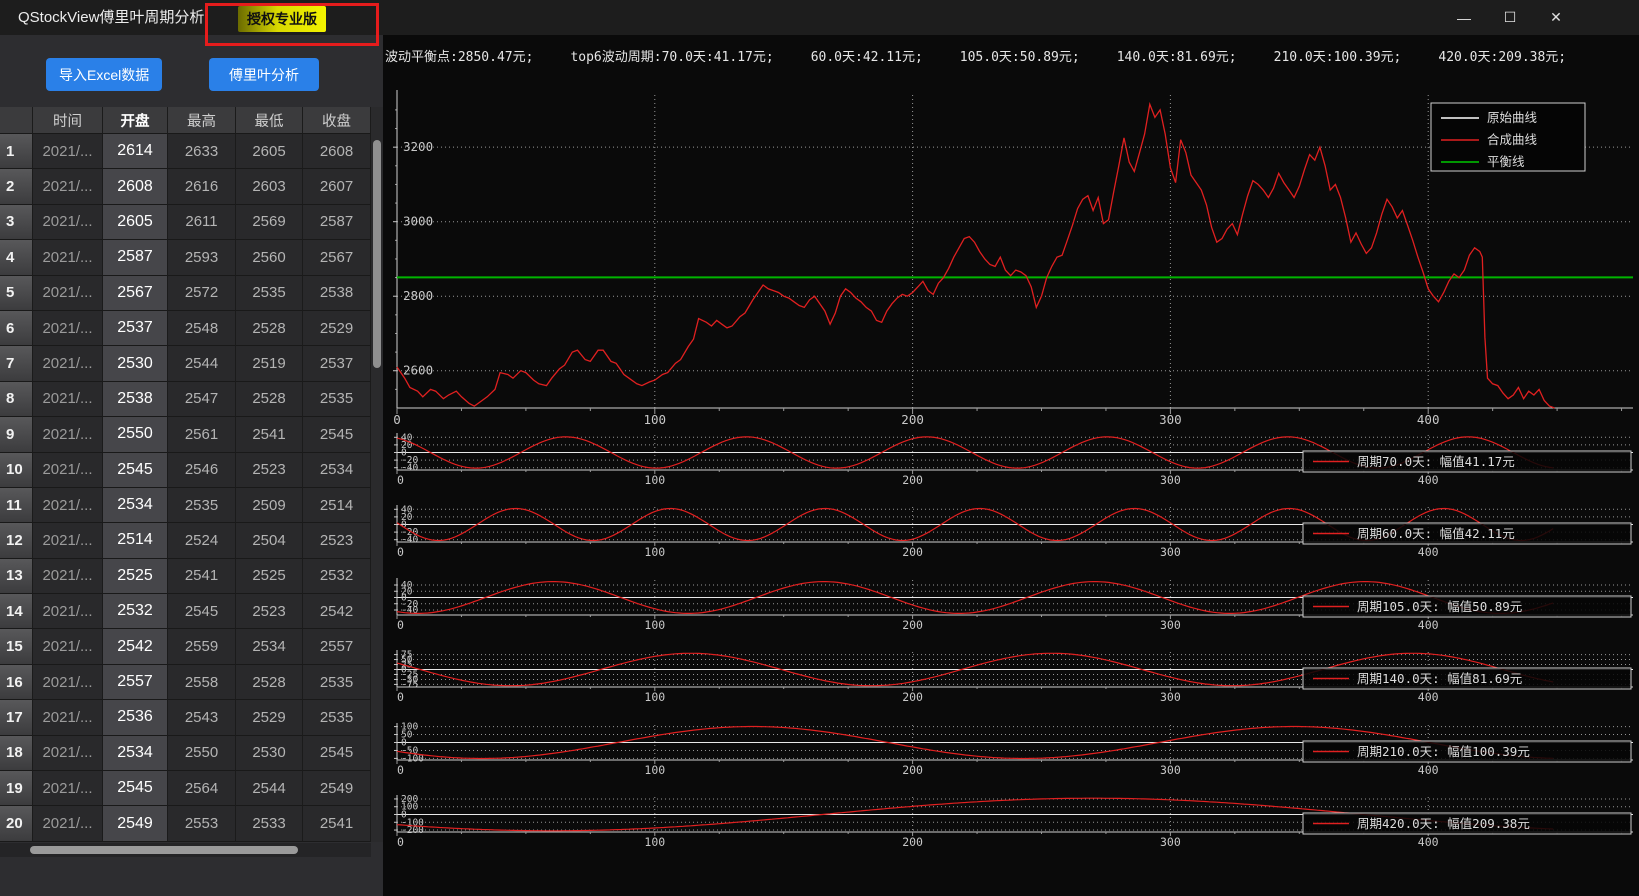 The image size is (1639, 896). I want to click on cell-close: 2607, so click(337, 187).